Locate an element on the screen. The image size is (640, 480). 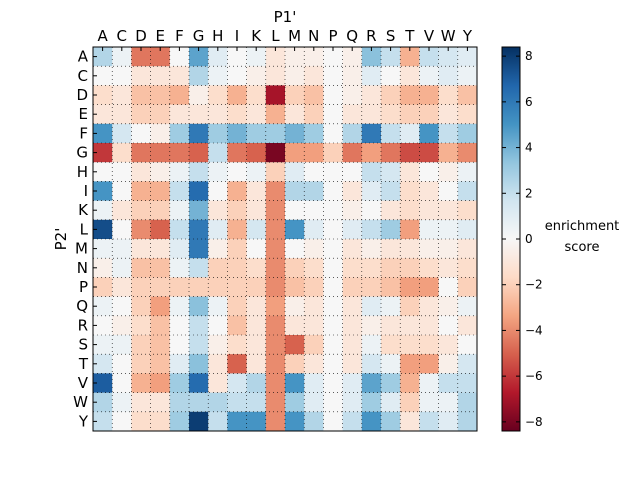
x-tick-label: V is located at coordinates (429, 36).